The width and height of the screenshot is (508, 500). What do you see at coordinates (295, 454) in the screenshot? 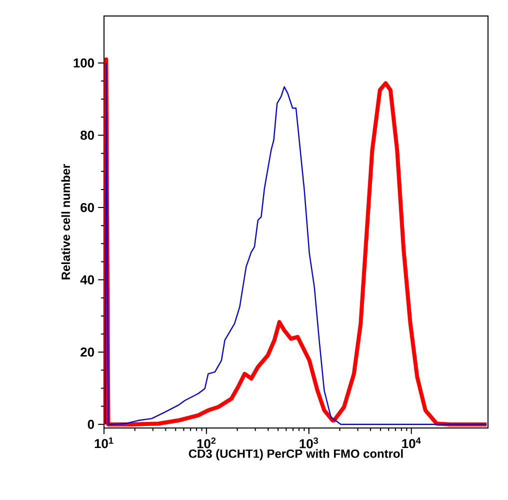
I see `x-axis-title: CD3 (UCHT1) PerCP with FMO control` at bounding box center [295, 454].